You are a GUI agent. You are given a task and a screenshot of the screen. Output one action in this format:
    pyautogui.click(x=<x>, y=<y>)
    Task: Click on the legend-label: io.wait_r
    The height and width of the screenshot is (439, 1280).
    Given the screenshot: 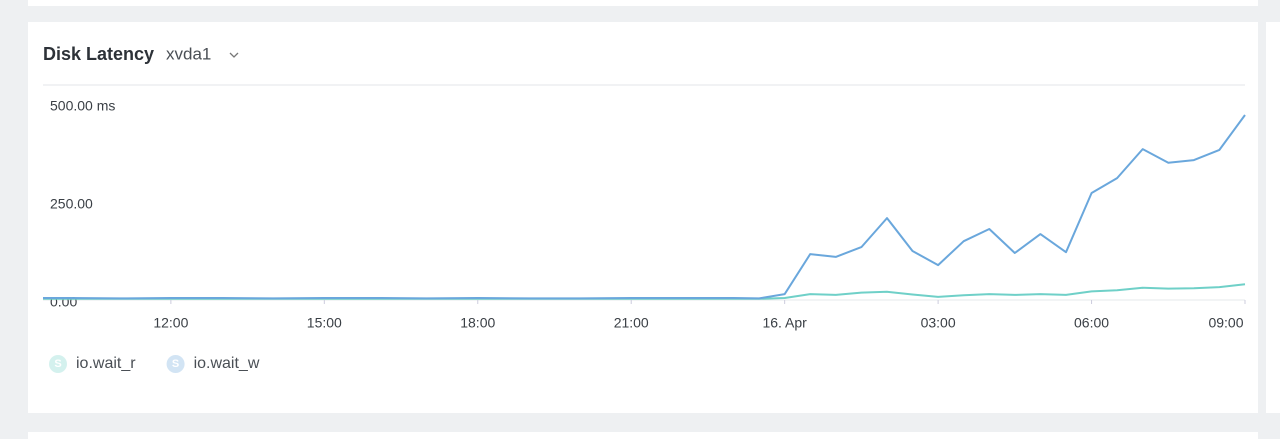 What is the action you would take?
    pyautogui.click(x=106, y=363)
    